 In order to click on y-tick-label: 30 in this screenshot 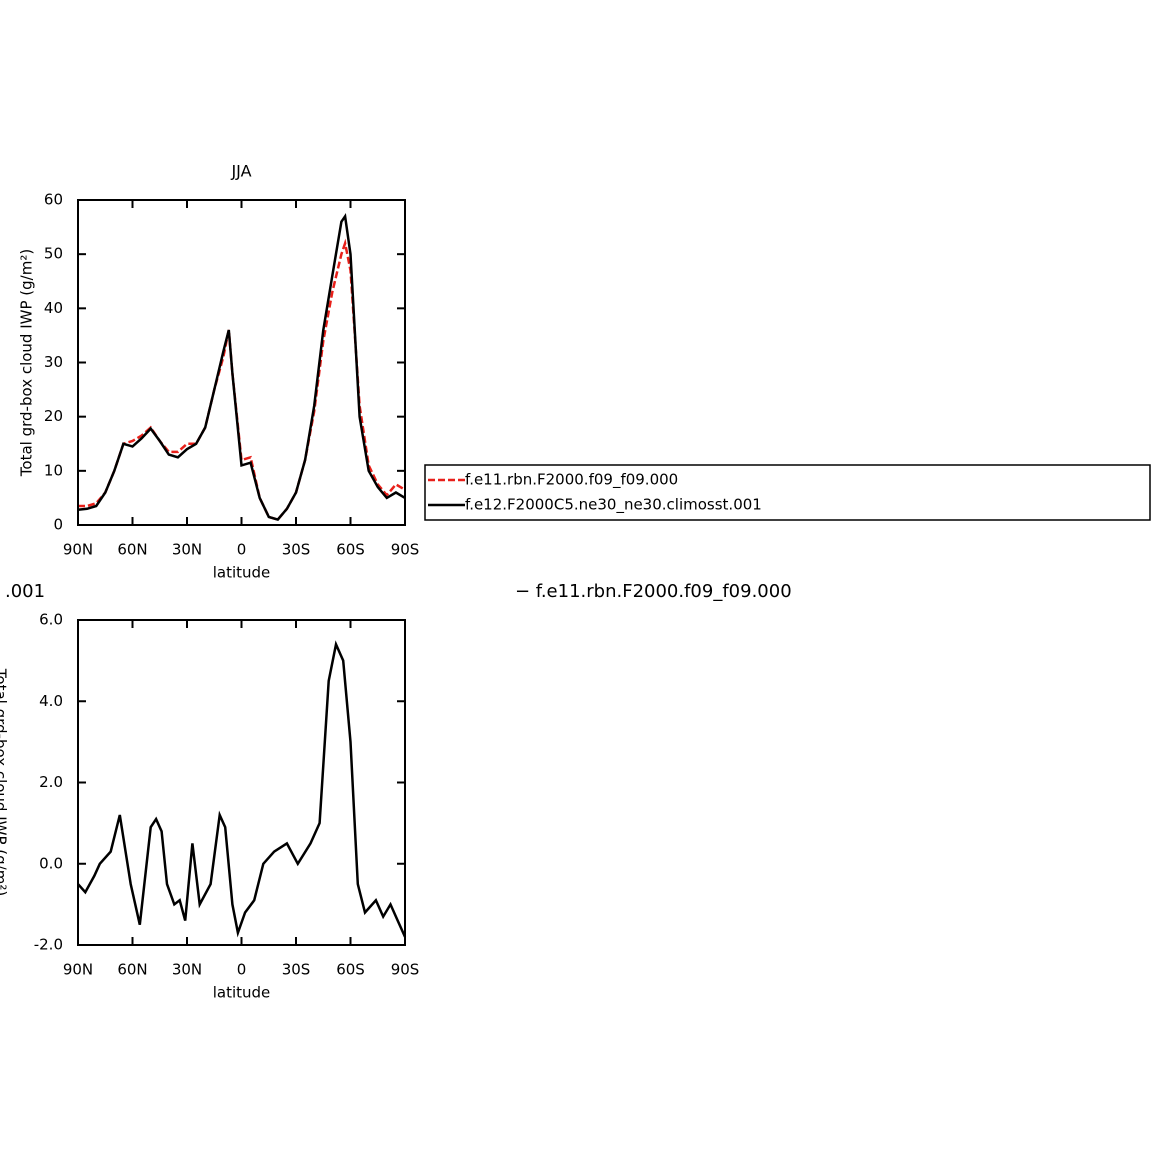, I will do `click(53, 362)`.